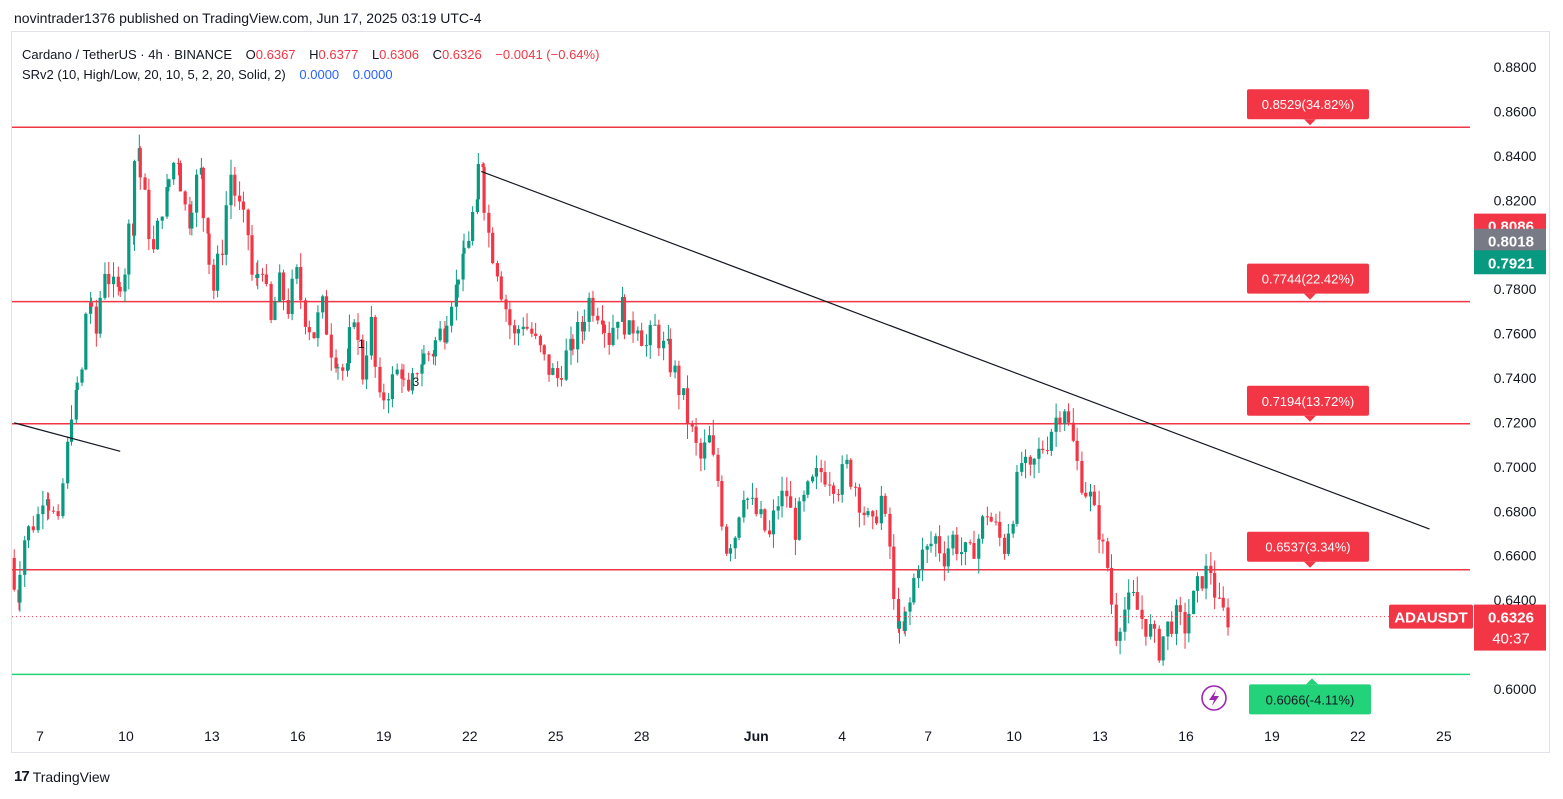  I want to click on time-tick-label: 7, so click(40, 736).